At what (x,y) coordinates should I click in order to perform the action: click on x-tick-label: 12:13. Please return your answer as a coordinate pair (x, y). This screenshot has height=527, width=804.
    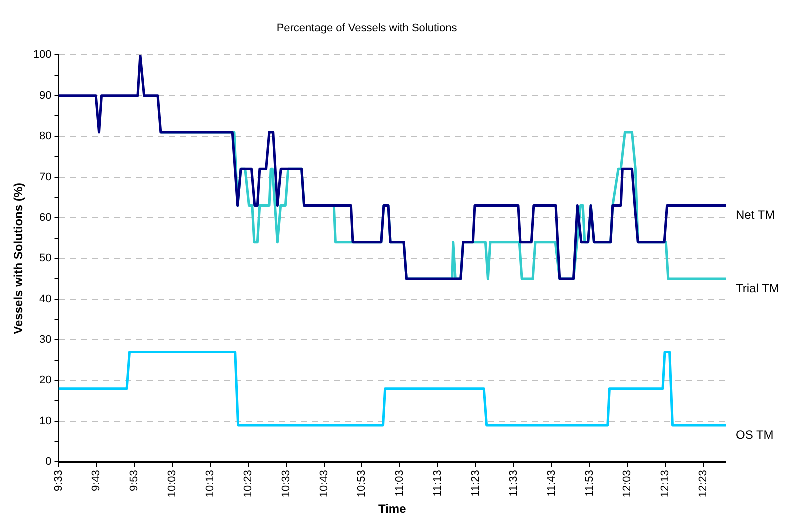
    Looking at the image, I should click on (666, 484).